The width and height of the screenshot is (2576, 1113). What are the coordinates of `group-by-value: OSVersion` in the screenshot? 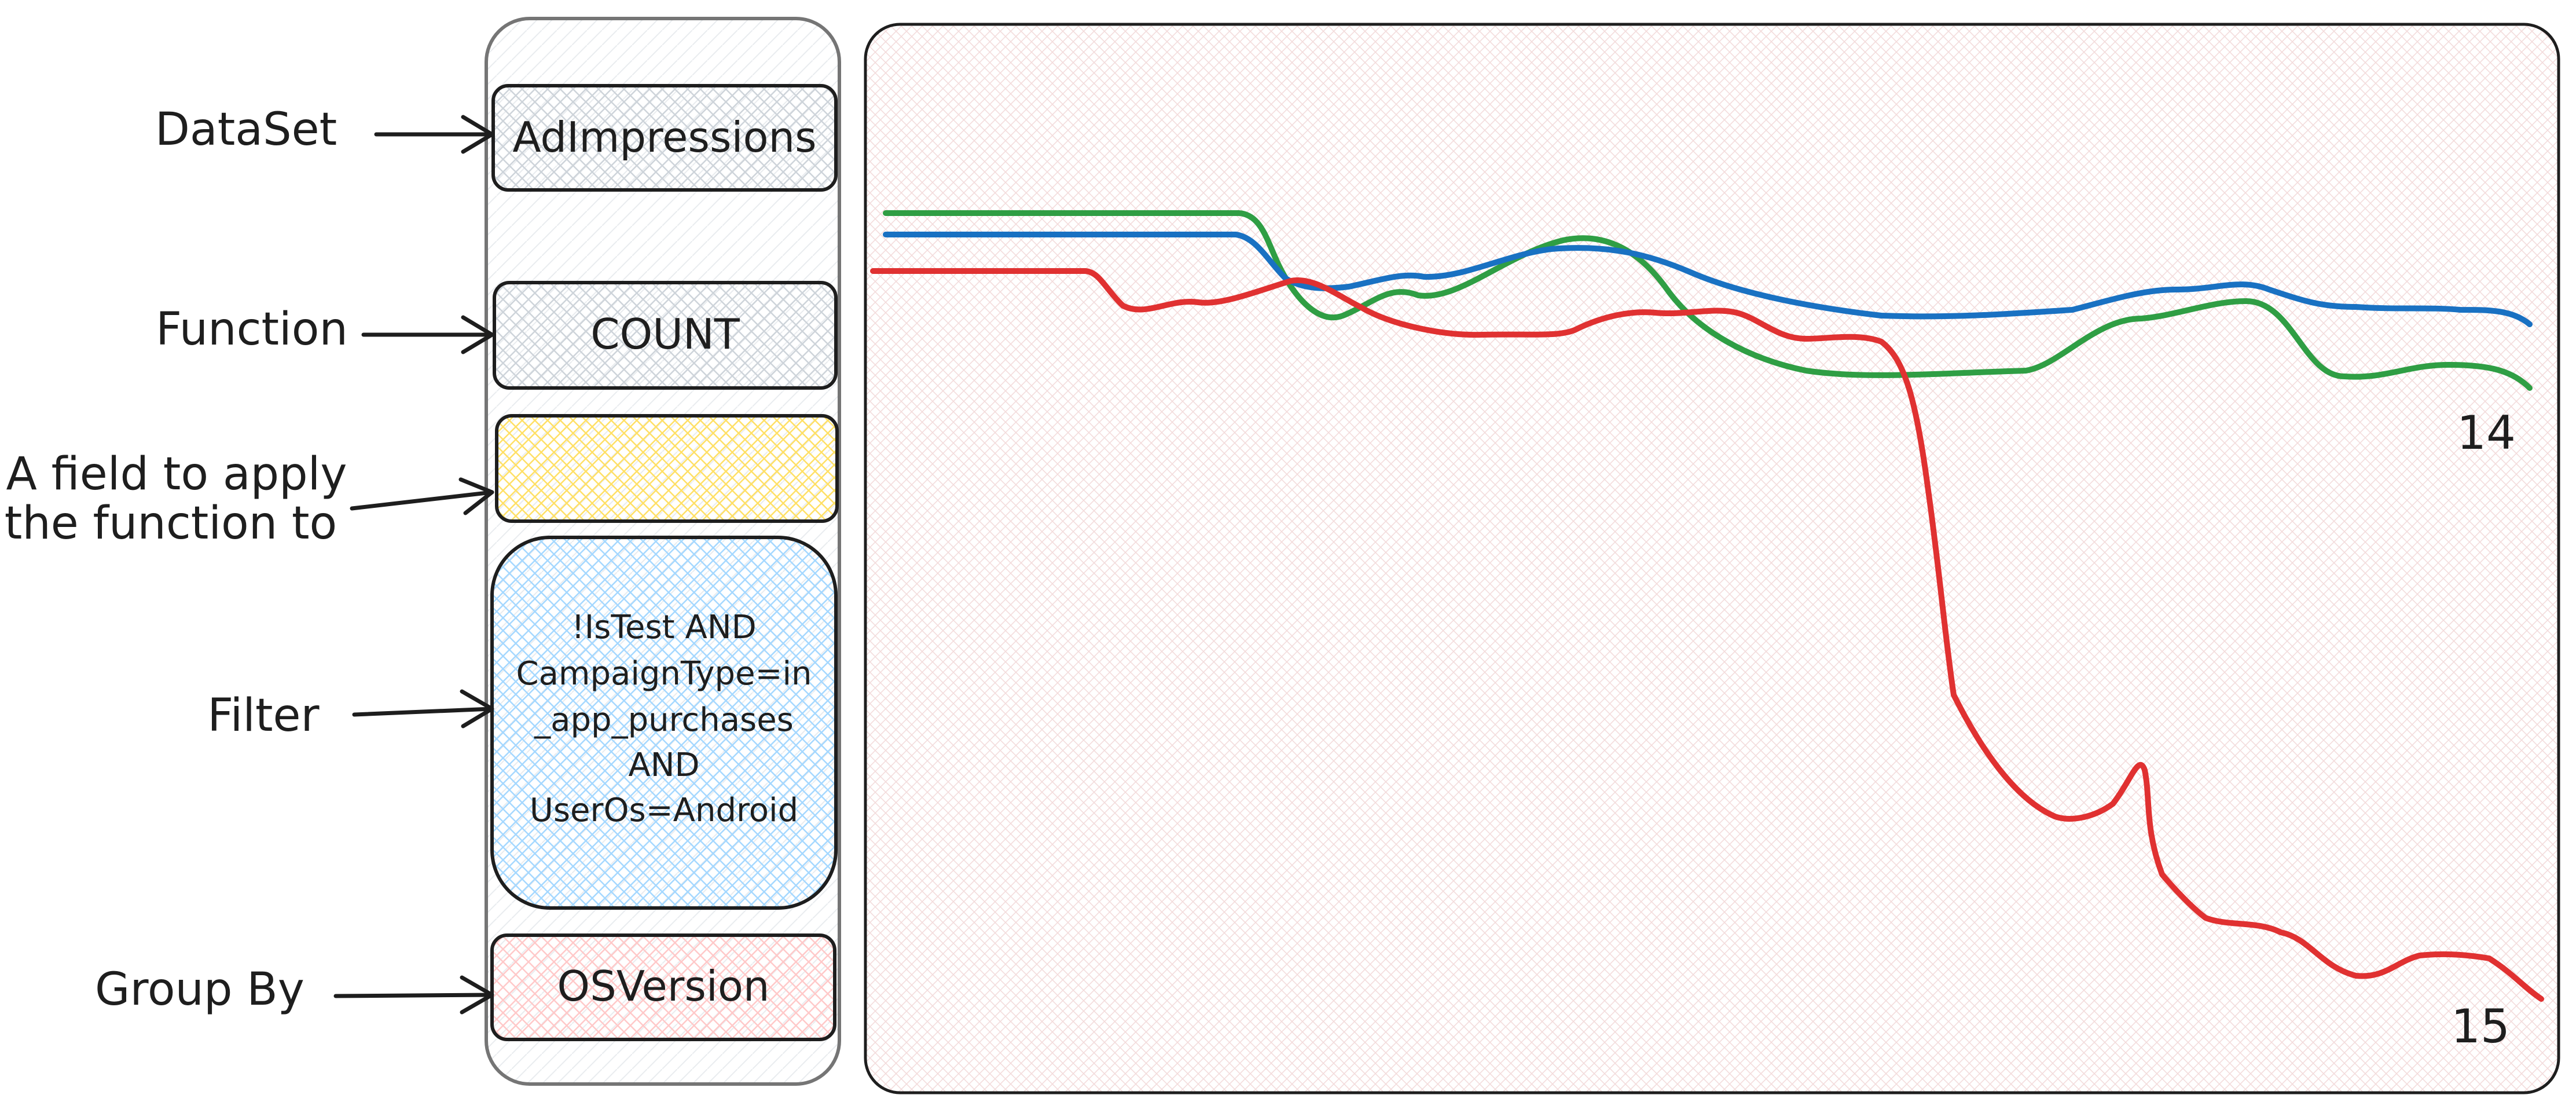 It's located at (663, 986).